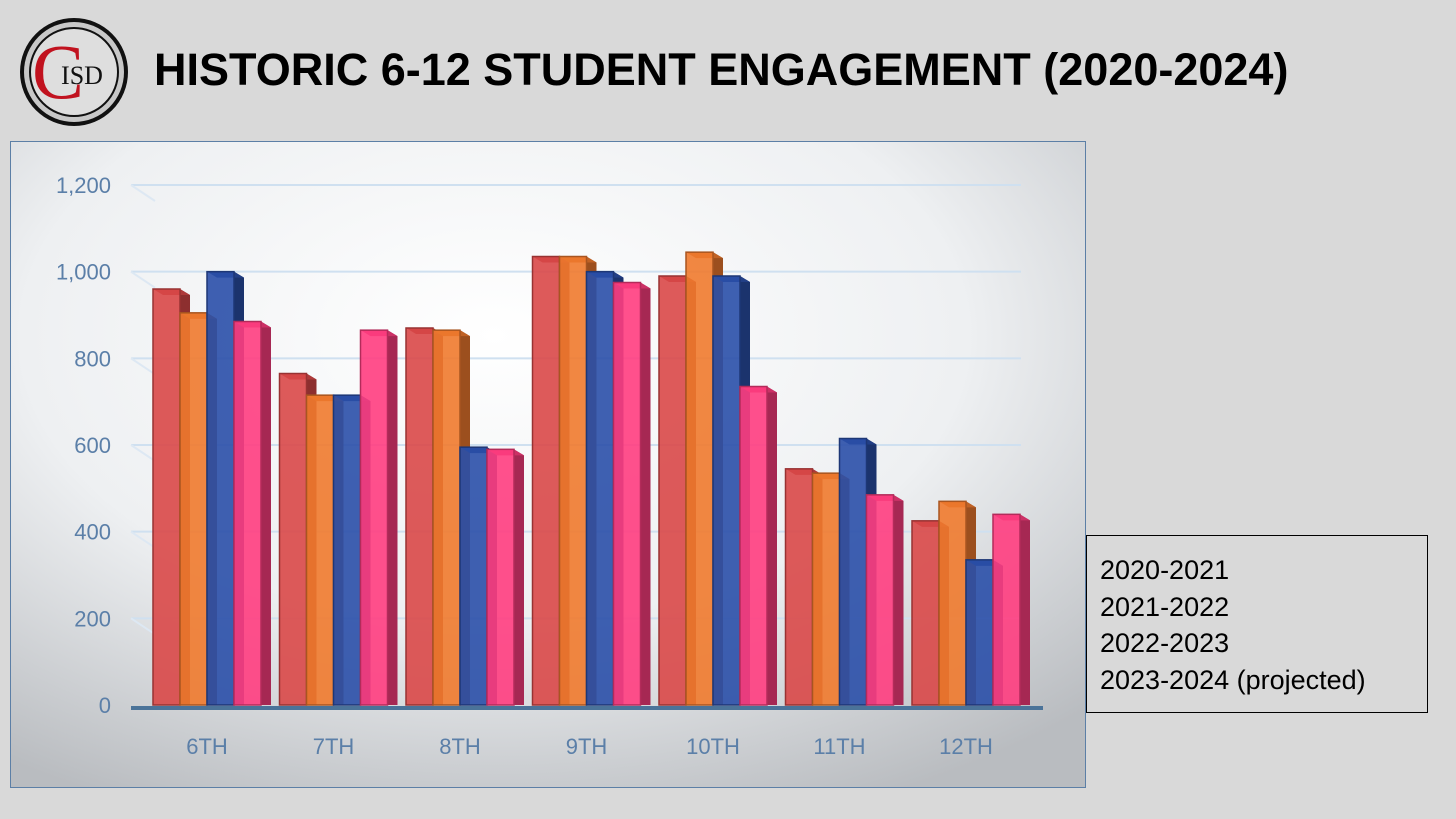  I want to click on x-tick-label: 8TH, so click(460, 746).